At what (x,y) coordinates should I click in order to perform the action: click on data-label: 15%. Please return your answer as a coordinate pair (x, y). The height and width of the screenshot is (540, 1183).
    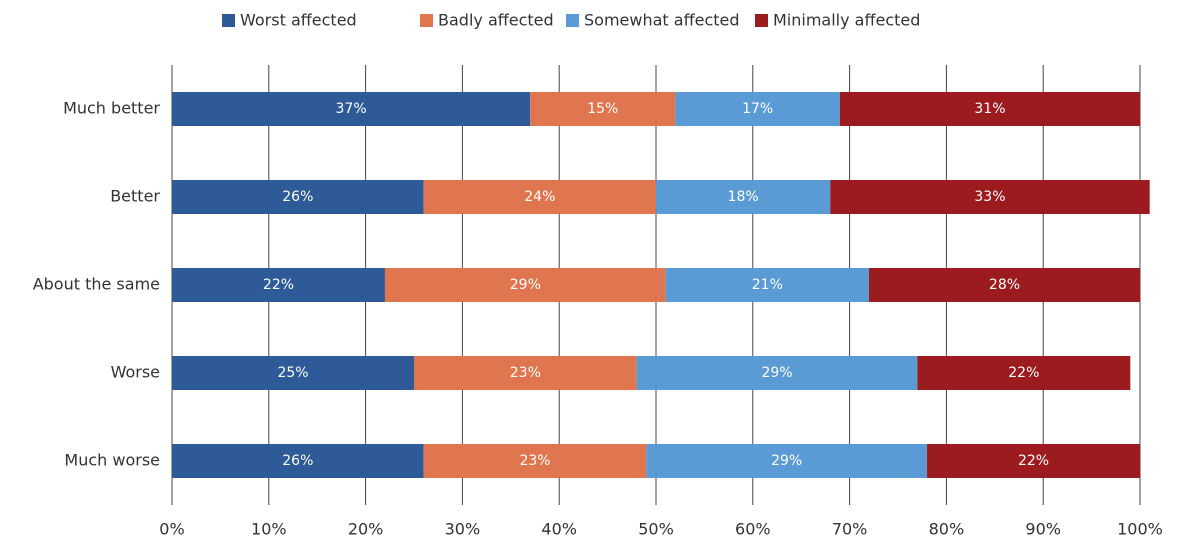
    Looking at the image, I should click on (602, 109).